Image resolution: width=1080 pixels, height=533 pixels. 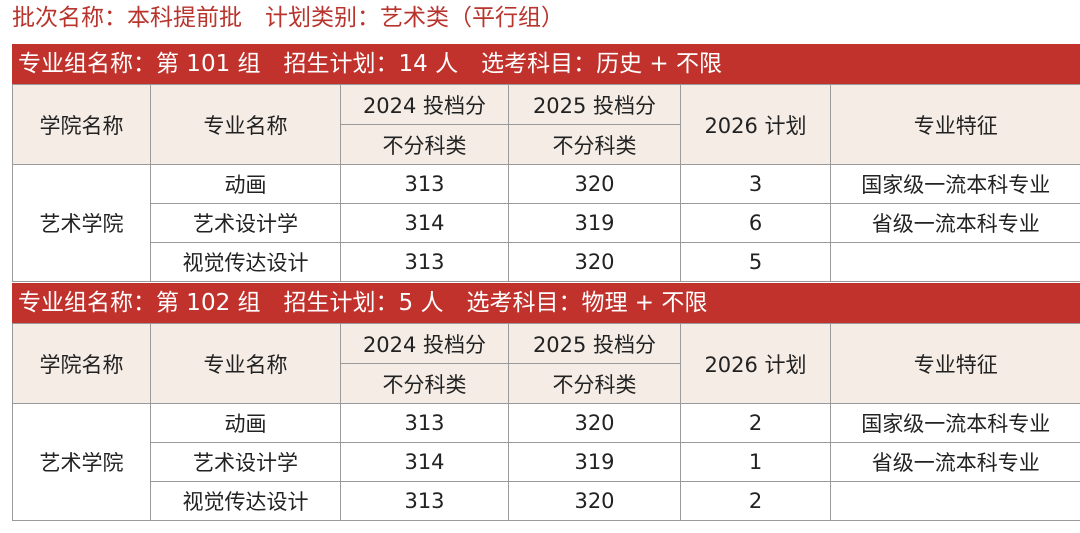 I want to click on data-row: 艺术设计学 314 319 6 省级一流本科专业, so click(x=546, y=223).